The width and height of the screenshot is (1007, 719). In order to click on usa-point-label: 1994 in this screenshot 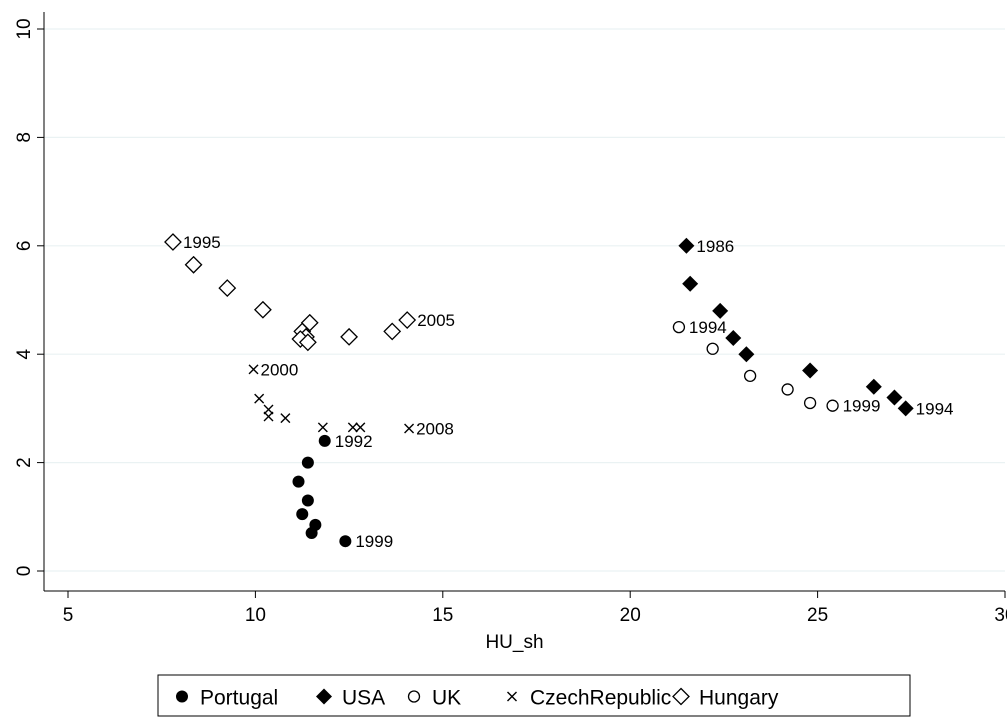, I will do `click(935, 408)`.